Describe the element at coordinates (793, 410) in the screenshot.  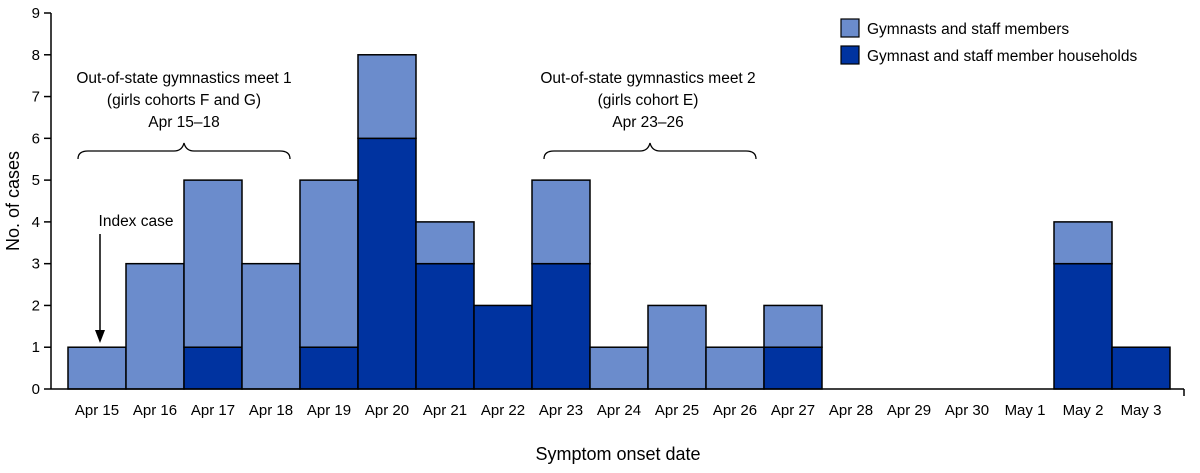
I see `x-tick-label-apr-27: Apr 27` at that location.